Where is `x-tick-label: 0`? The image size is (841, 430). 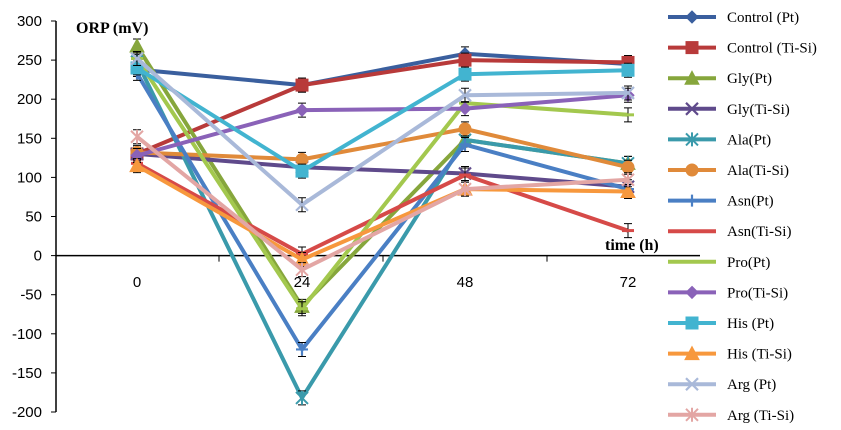
x-tick-label: 0 is located at coordinates (137, 282).